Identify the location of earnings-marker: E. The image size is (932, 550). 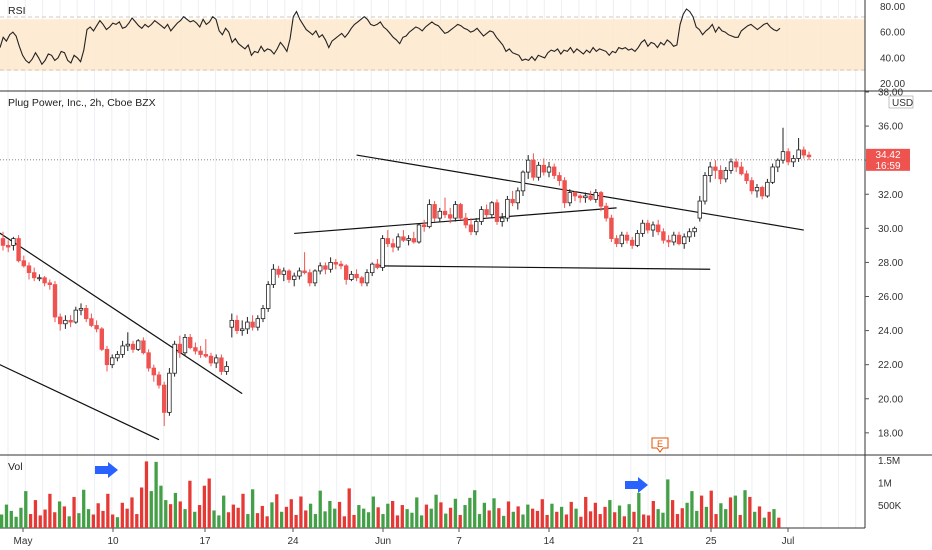
(660, 445).